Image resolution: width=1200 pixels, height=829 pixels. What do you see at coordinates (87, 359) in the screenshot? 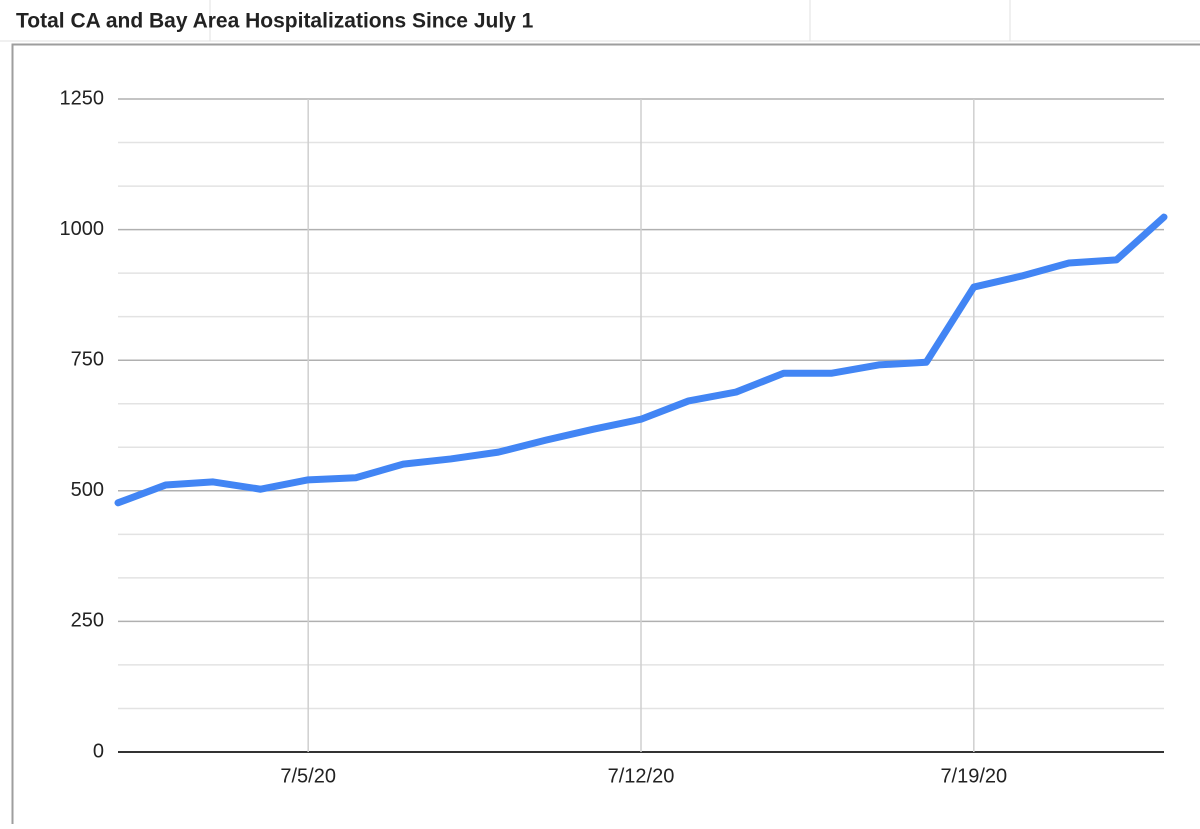
I see `y-tick-label: 750` at bounding box center [87, 359].